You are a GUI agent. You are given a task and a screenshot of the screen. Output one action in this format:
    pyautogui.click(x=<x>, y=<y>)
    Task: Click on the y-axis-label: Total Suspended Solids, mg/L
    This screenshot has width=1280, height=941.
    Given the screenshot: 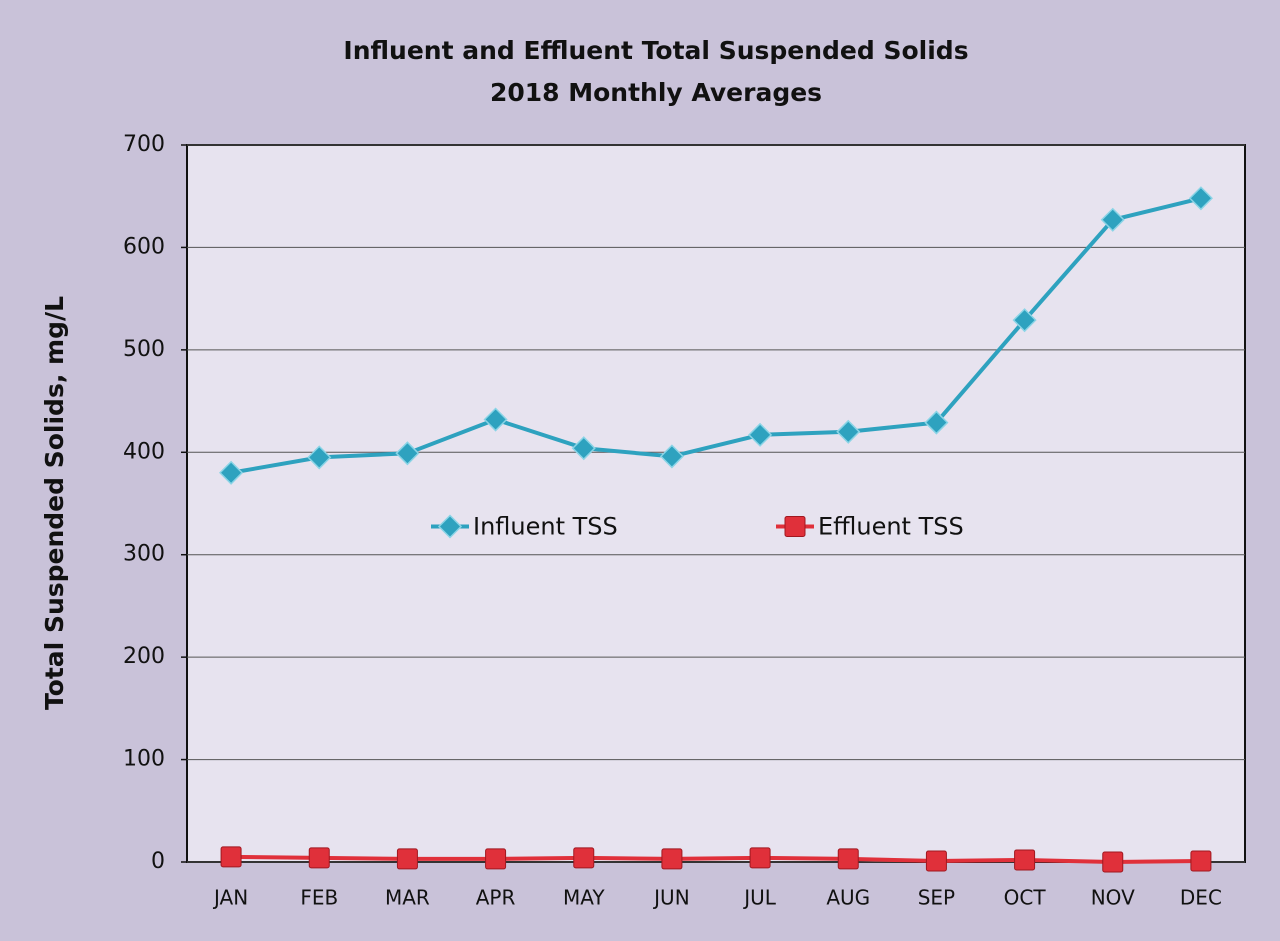 What is the action you would take?
    pyautogui.click(x=54, y=503)
    